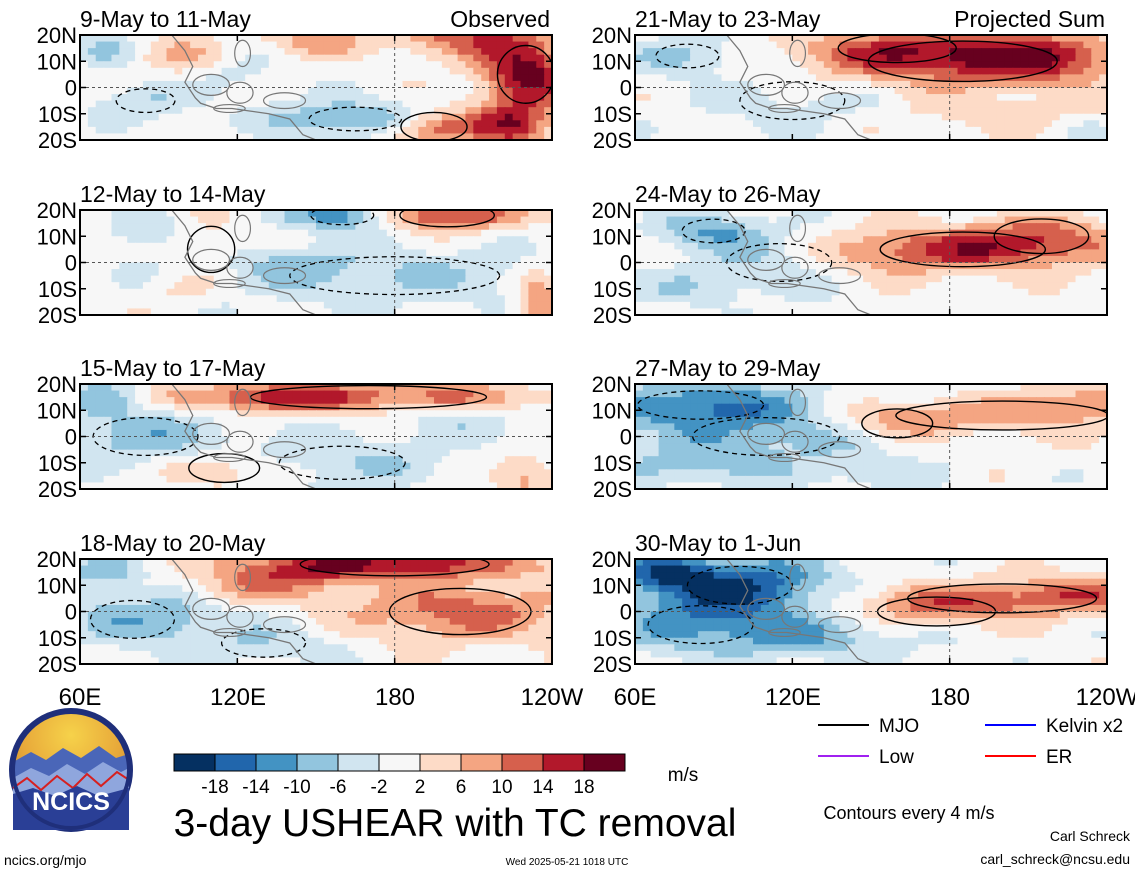 The height and width of the screenshot is (872, 1135). I want to click on contour-note: Contours every 4 m/s, so click(908, 813).